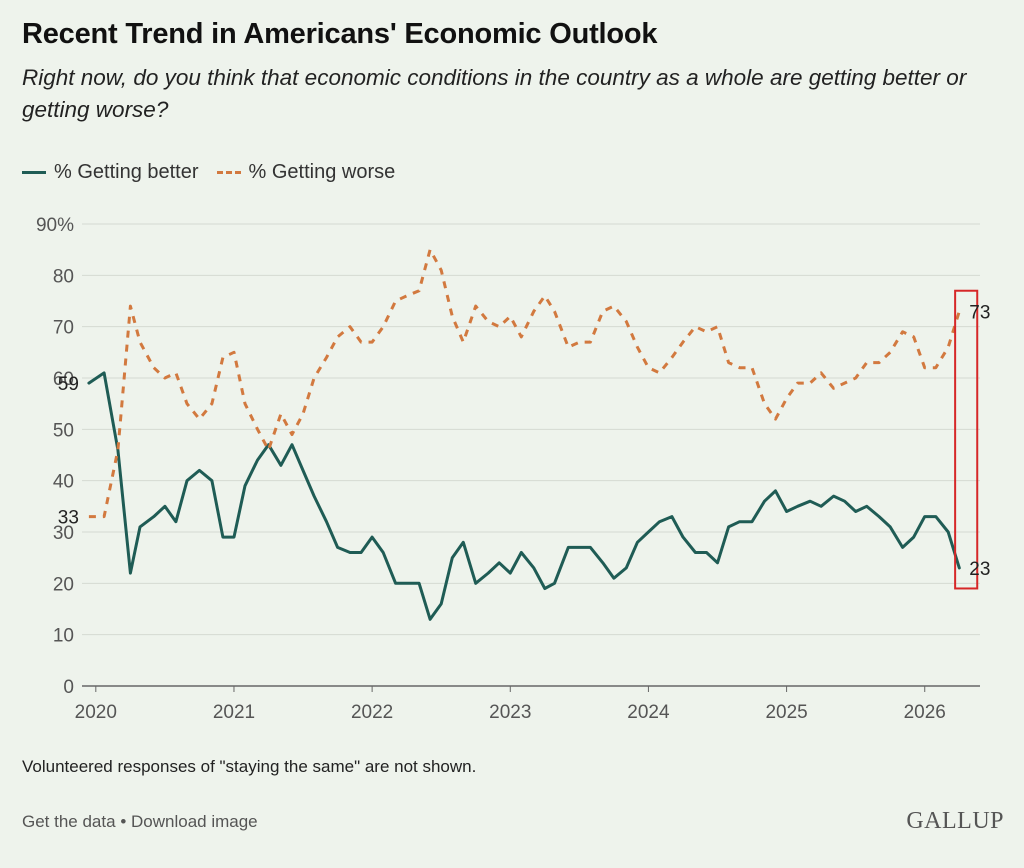 This screenshot has height=868, width=1024. What do you see at coordinates (63, 328) in the screenshot?
I see `y-tick-label: 70` at bounding box center [63, 328].